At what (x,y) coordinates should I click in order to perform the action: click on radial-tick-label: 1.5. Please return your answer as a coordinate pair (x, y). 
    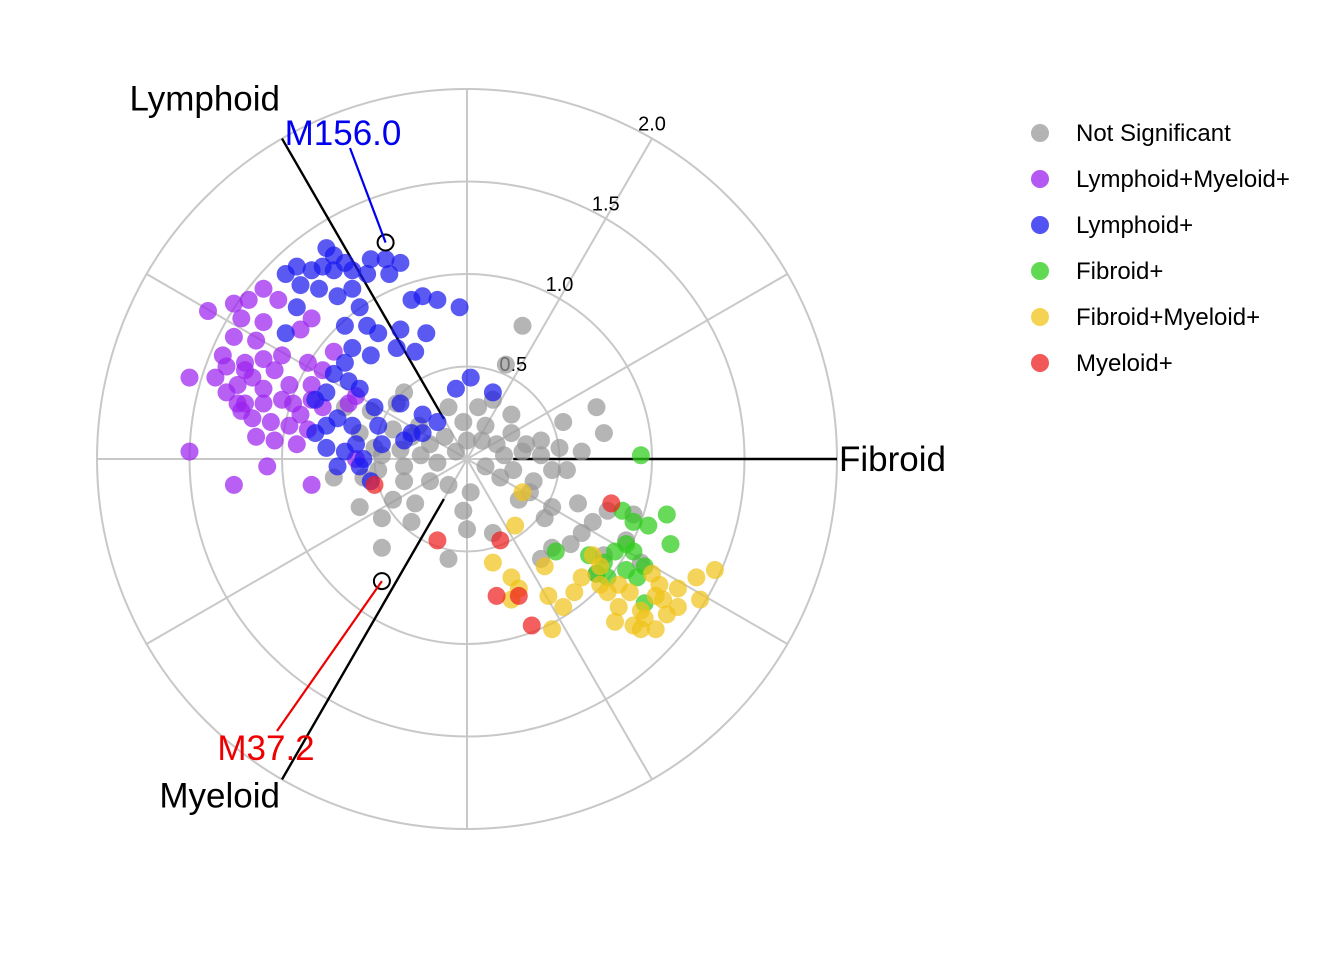
    Looking at the image, I should click on (606, 205).